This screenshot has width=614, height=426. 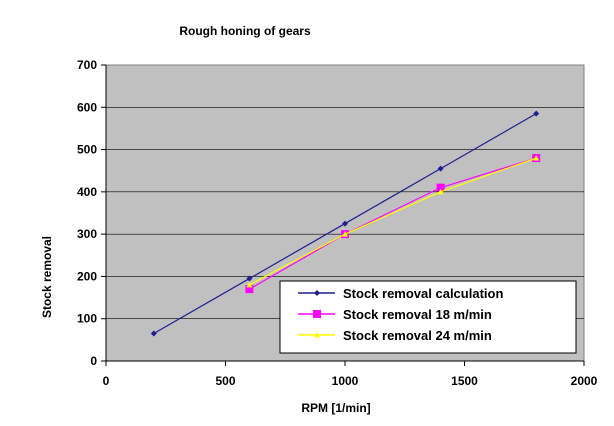 I want to click on y-tick-label: 400, so click(x=87, y=192).